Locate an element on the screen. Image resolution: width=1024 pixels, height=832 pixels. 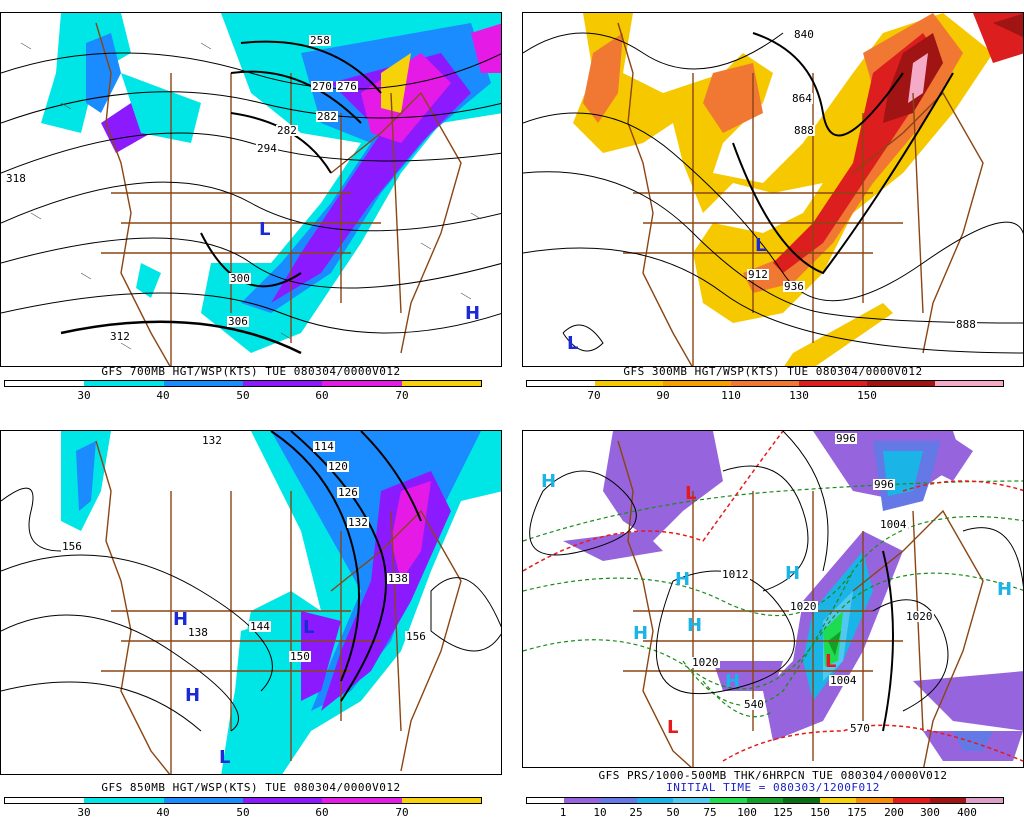
colorbar-tick: 1 is located at coordinates (563, 812).